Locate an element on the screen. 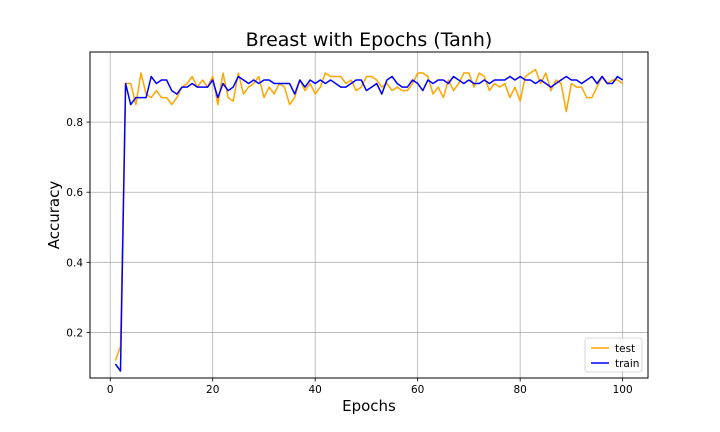 The height and width of the screenshot is (432, 720). y-tick-label: 0.4 is located at coordinates (74, 263).